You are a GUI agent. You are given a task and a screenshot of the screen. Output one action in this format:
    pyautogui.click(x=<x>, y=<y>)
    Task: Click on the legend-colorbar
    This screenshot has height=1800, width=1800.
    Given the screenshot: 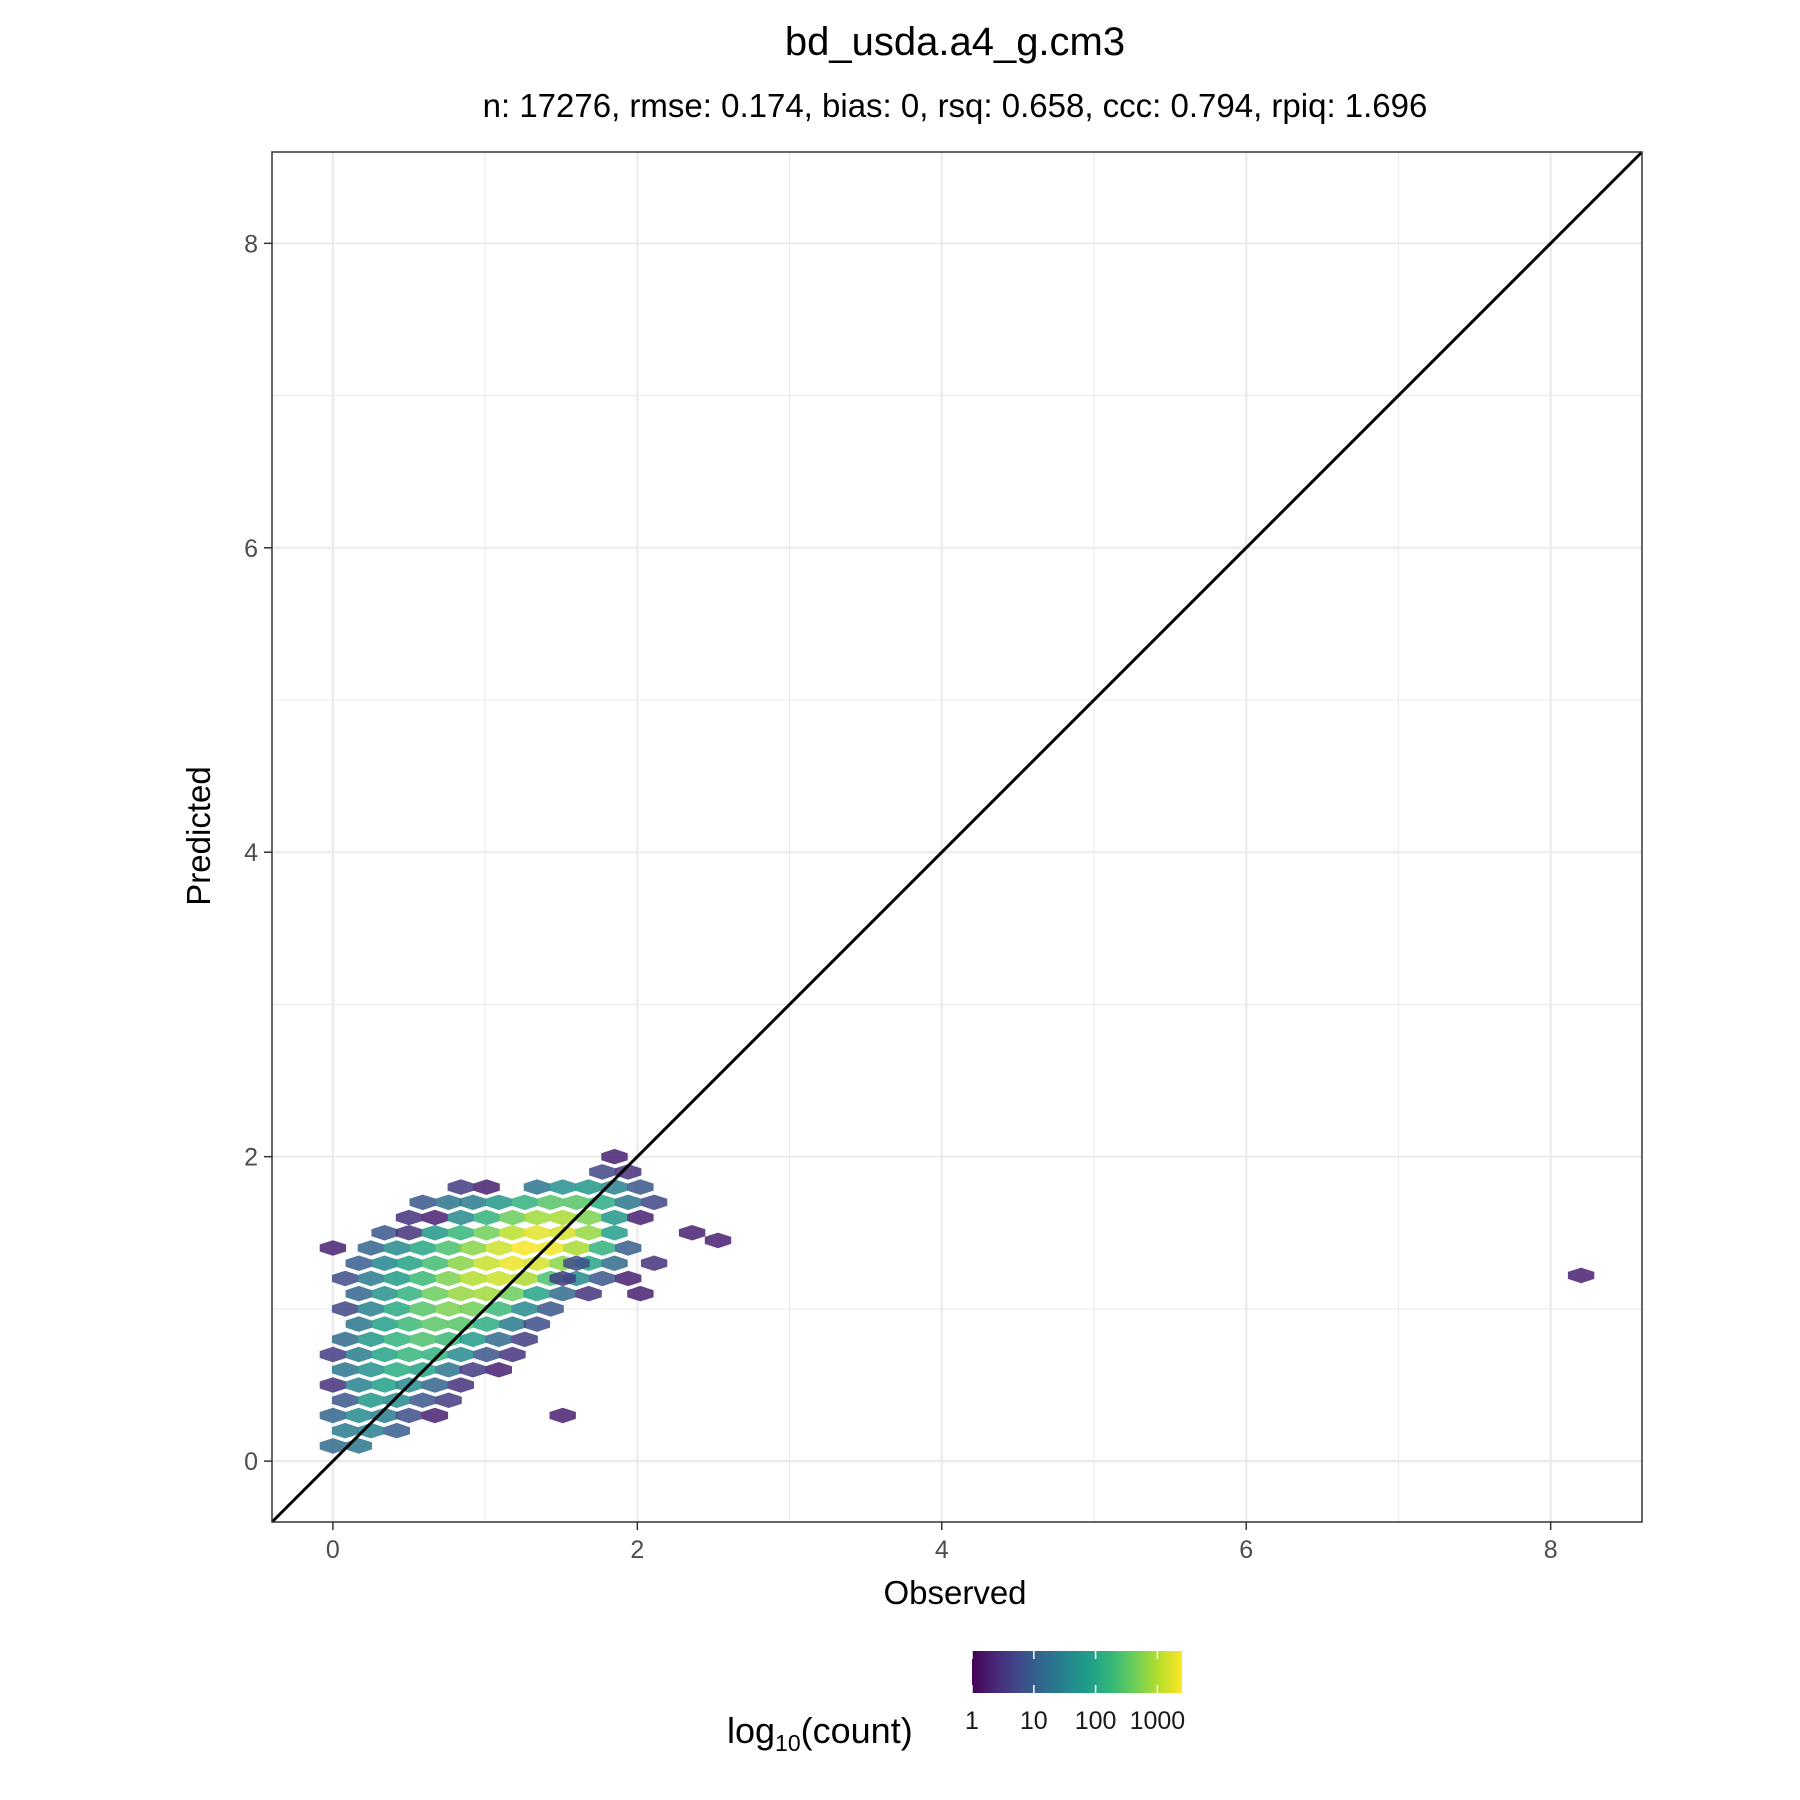 What is the action you would take?
    pyautogui.click(x=1077, y=1672)
    